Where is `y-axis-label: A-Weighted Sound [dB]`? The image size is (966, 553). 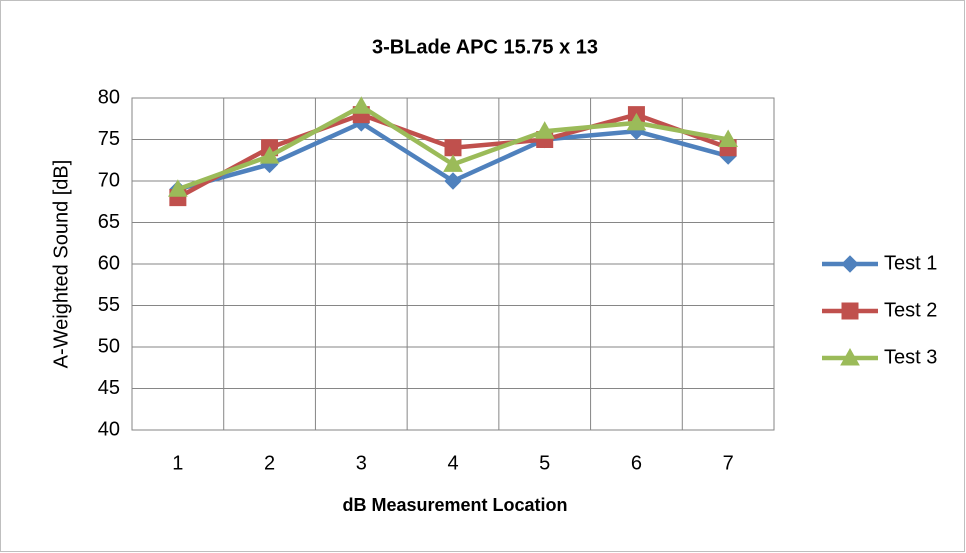 y-axis-label: A-Weighted Sound [dB] is located at coordinates (61, 264).